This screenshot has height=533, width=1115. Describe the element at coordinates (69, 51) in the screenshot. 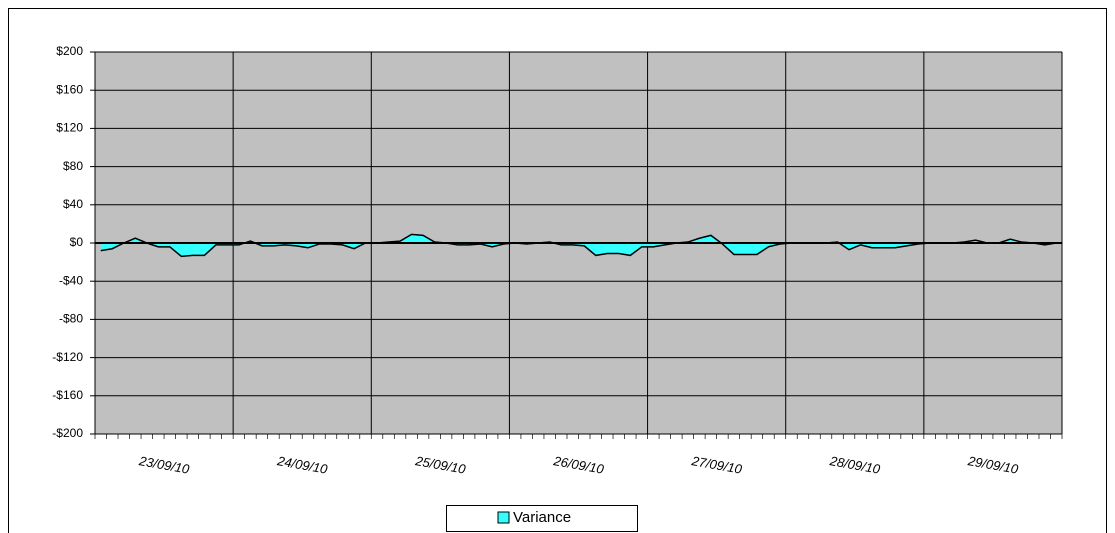

I see `y-tick-label: $200` at that location.